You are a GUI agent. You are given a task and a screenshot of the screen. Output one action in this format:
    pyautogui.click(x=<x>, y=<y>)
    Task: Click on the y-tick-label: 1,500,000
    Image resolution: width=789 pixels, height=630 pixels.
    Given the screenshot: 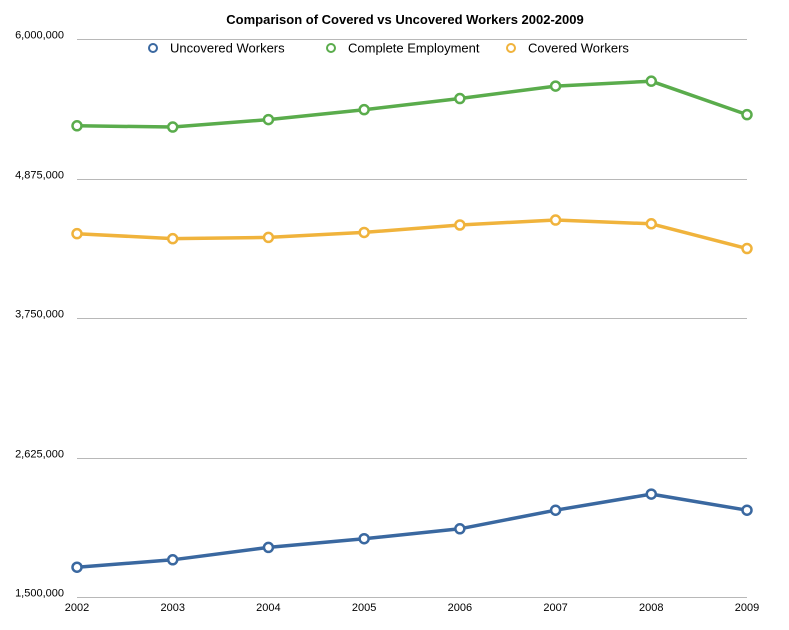 What is the action you would take?
    pyautogui.click(x=39, y=594)
    